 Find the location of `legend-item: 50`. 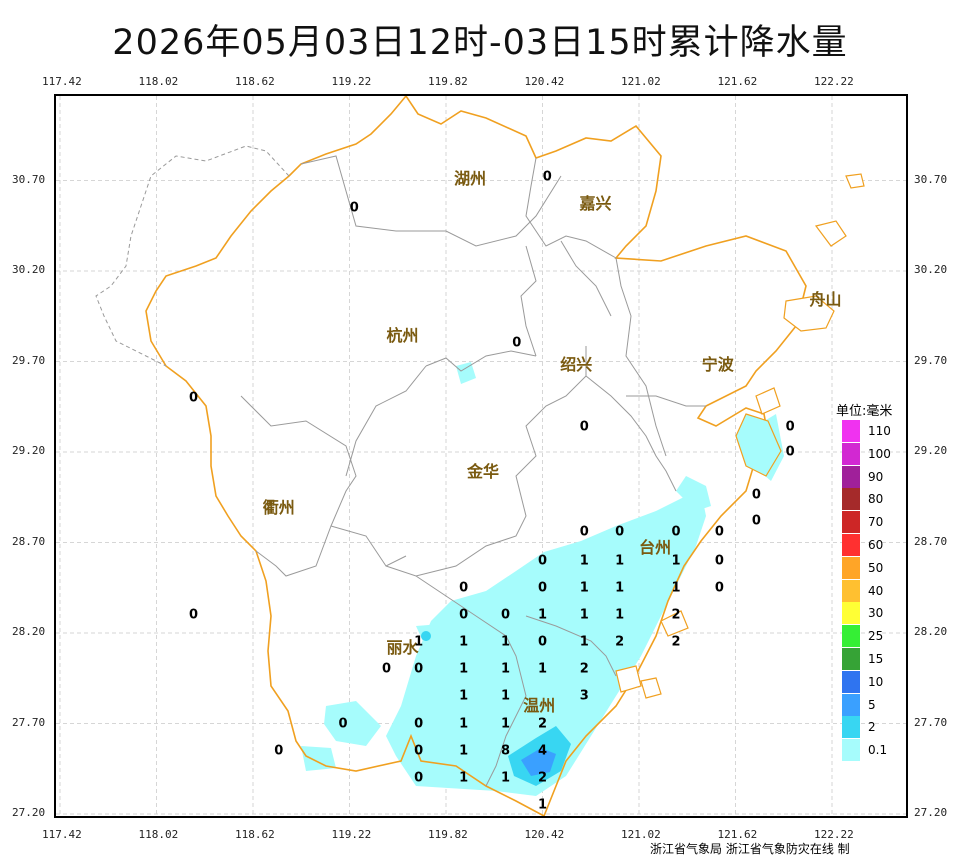

legend-item: 50 is located at coordinates (882, 567).